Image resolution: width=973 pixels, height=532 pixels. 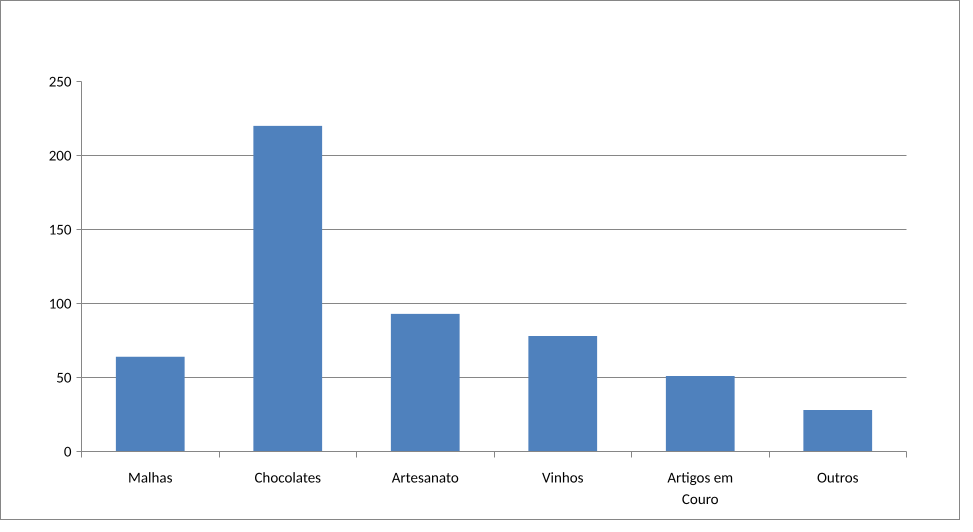 I want to click on x-tick-label: Chocolates, so click(x=288, y=479).